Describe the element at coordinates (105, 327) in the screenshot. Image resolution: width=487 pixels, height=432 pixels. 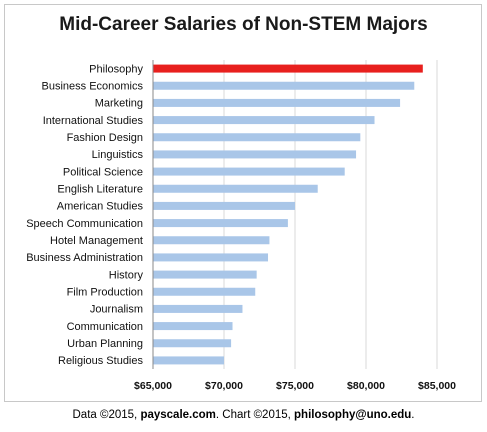
I see `category-label-15: Communication` at that location.